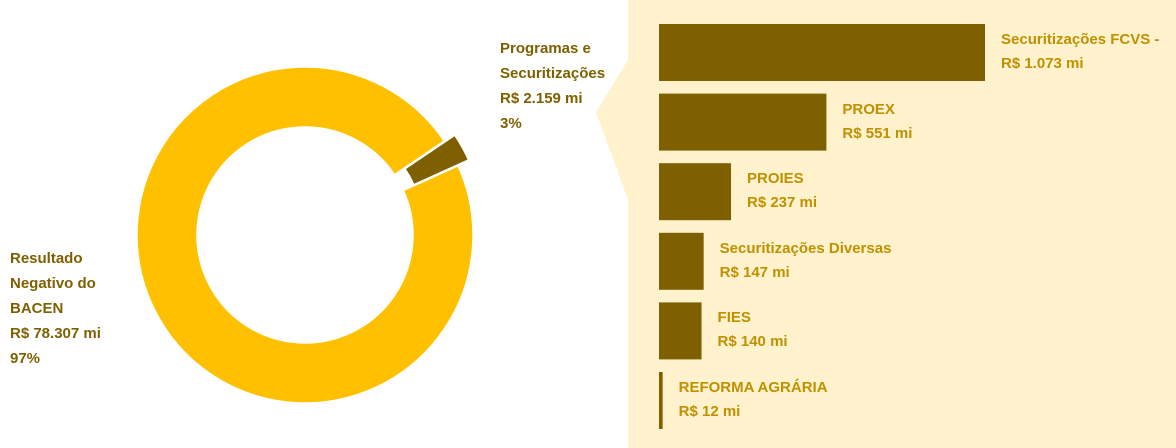 Image resolution: width=1176 pixels, height=448 pixels. What do you see at coordinates (436, 160) in the screenshot?
I see `donut-slice` at bounding box center [436, 160].